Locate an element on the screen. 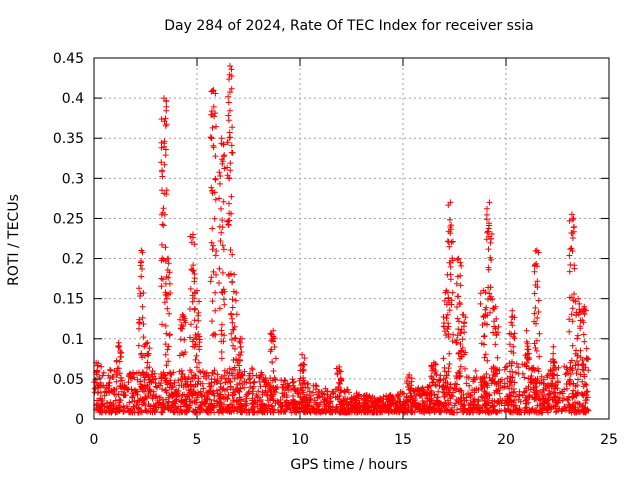 The height and width of the screenshot is (480, 640). y-tick-label: 0.1 is located at coordinates (73, 340).